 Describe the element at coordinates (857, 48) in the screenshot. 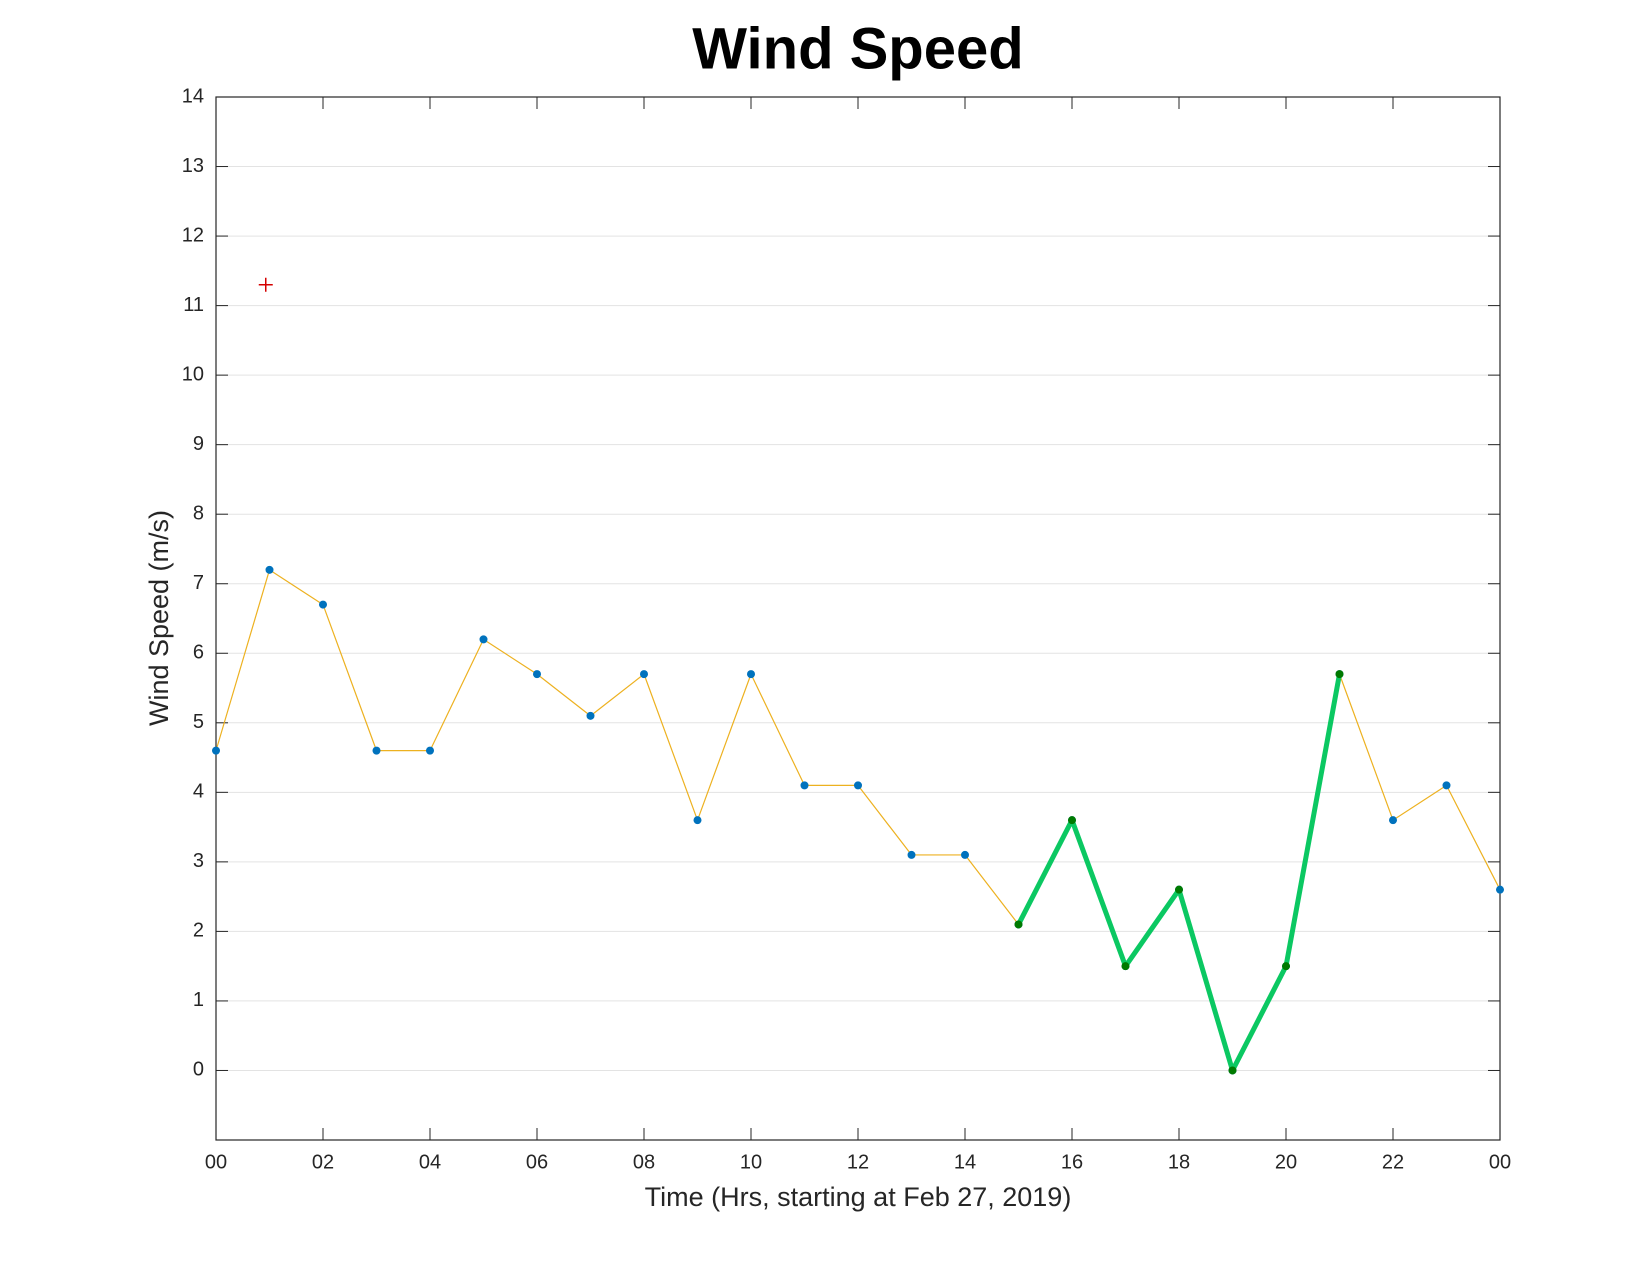

I see `chart-title: Wind Speed` at that location.